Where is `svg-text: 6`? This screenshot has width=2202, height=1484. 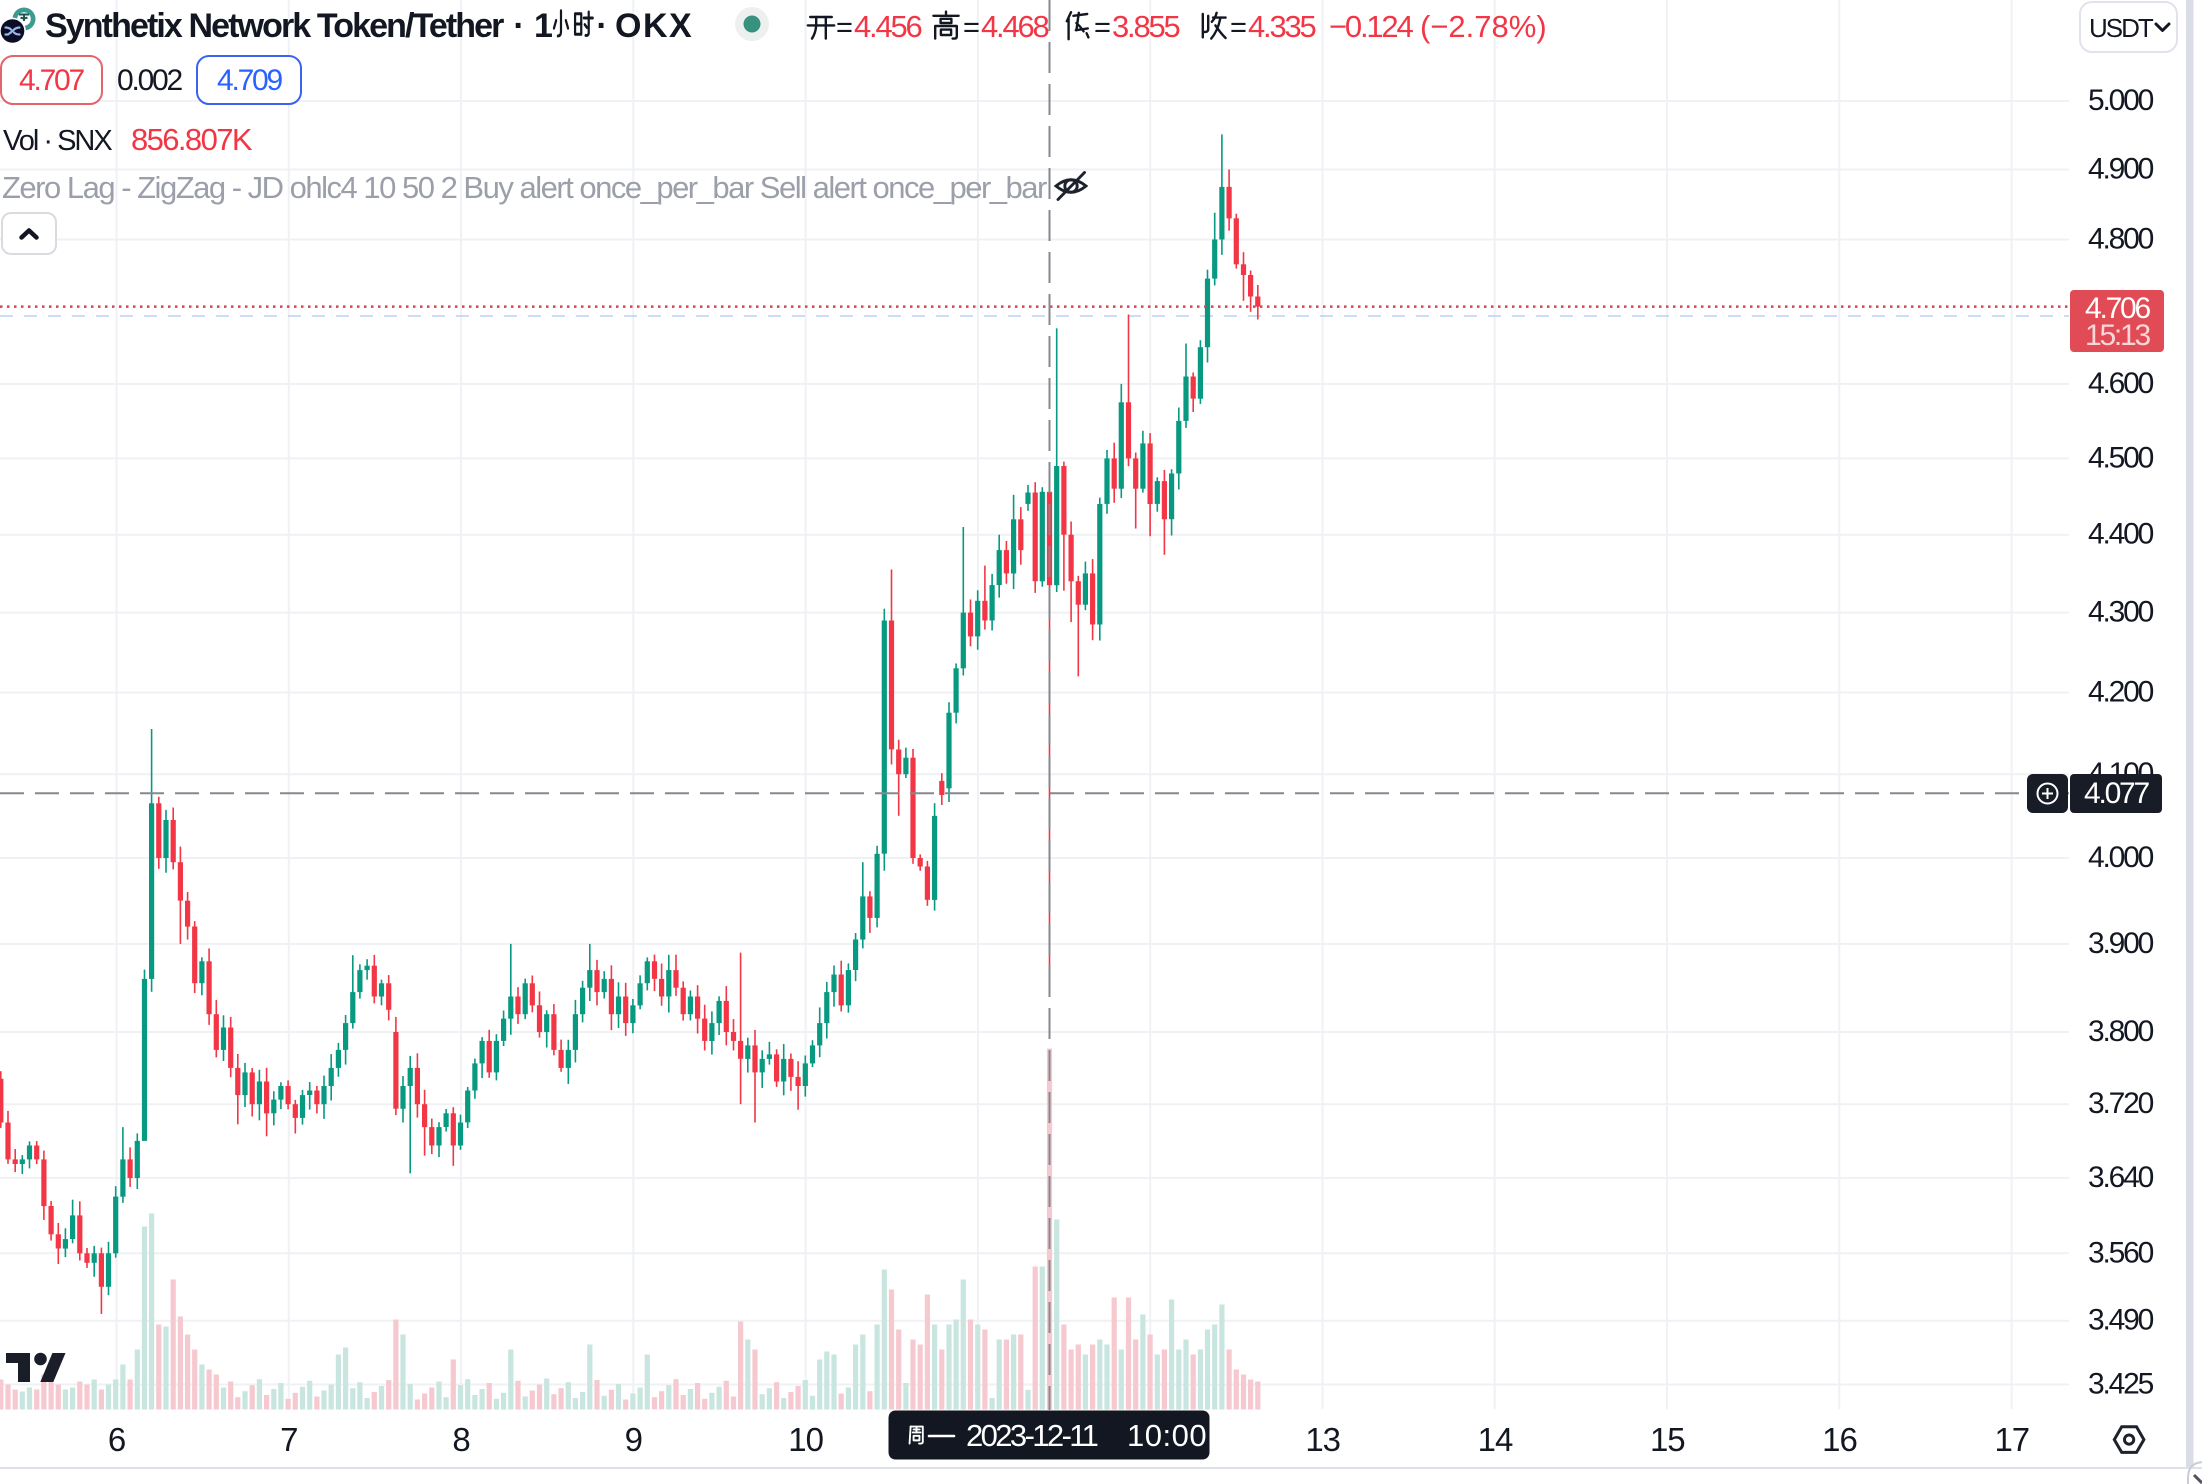
svg-text: 6 is located at coordinates (116, 1439).